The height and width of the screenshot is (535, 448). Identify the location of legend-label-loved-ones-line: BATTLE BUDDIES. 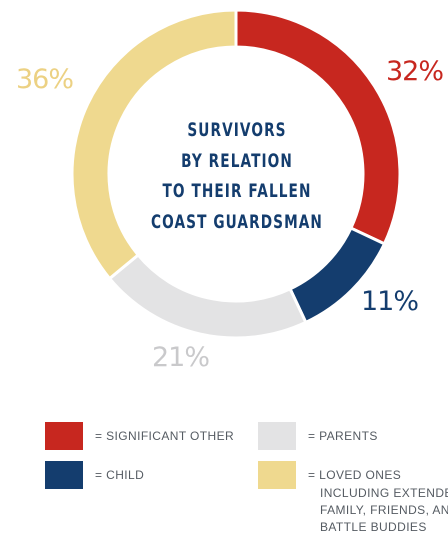
(373, 527).